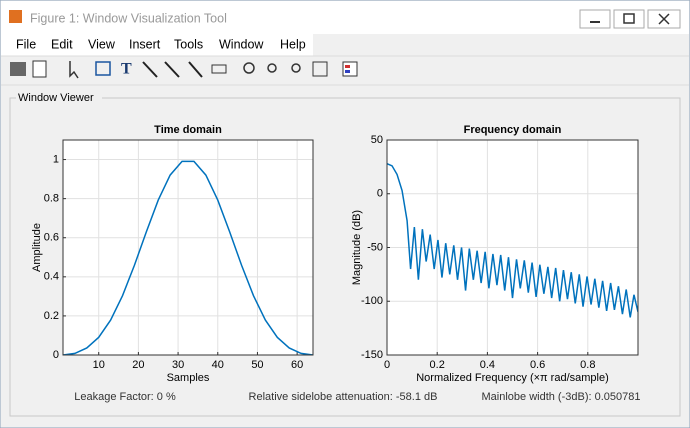 The height and width of the screenshot is (428, 690). What do you see at coordinates (51, 199) in the screenshot?
I see `y-tick-label: 0.8` at bounding box center [51, 199].